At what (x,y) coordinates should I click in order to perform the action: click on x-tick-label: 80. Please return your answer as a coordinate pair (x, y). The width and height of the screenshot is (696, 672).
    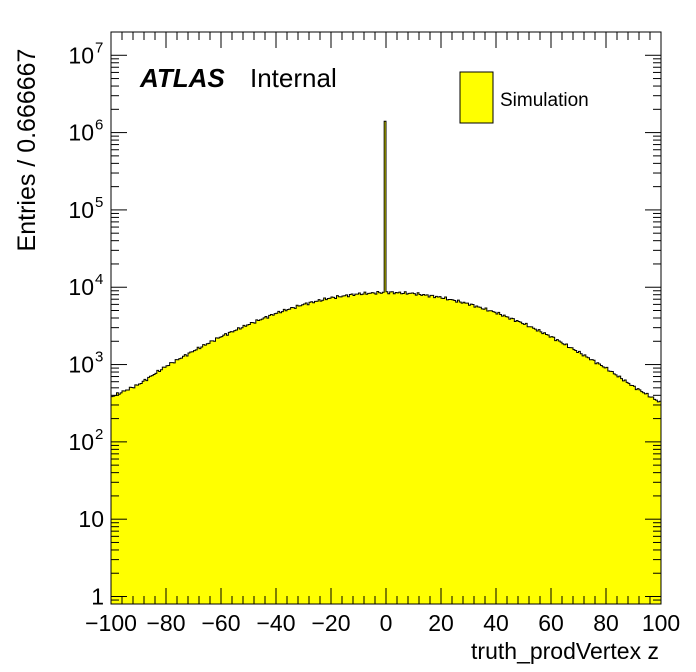
    Looking at the image, I should click on (606, 623).